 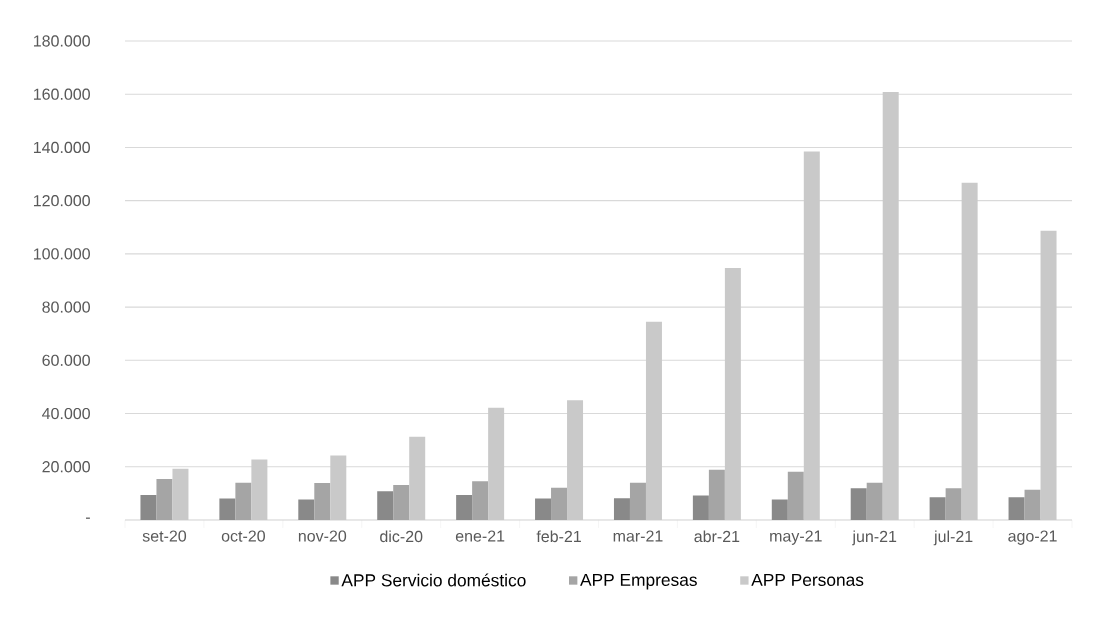 I want to click on y-tick-label: 140.000, so click(x=61, y=147).